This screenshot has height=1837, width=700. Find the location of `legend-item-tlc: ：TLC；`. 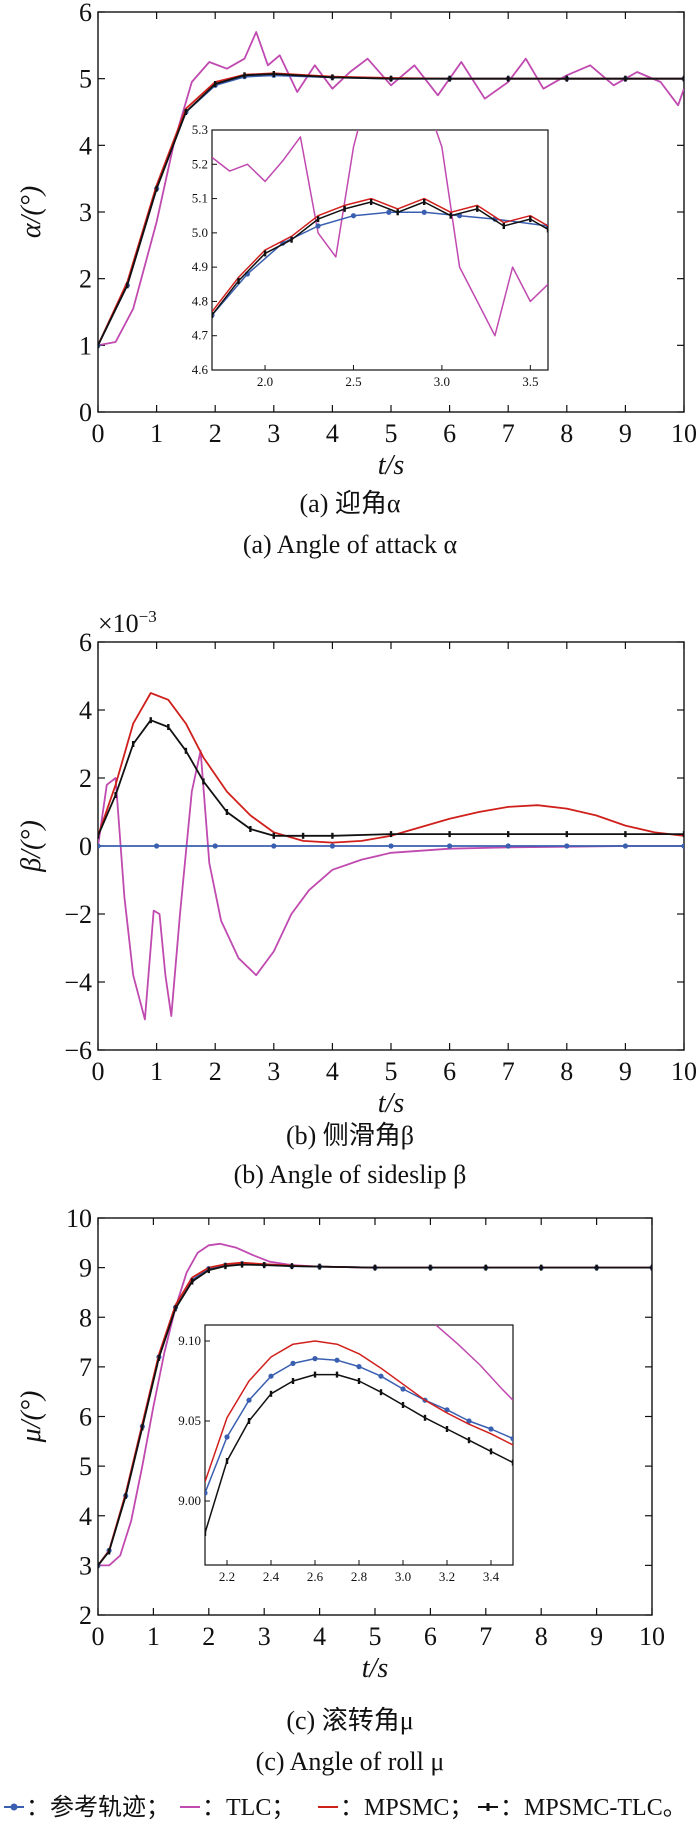

legend-item-tlc: ：TLC； is located at coordinates (237, 1808).